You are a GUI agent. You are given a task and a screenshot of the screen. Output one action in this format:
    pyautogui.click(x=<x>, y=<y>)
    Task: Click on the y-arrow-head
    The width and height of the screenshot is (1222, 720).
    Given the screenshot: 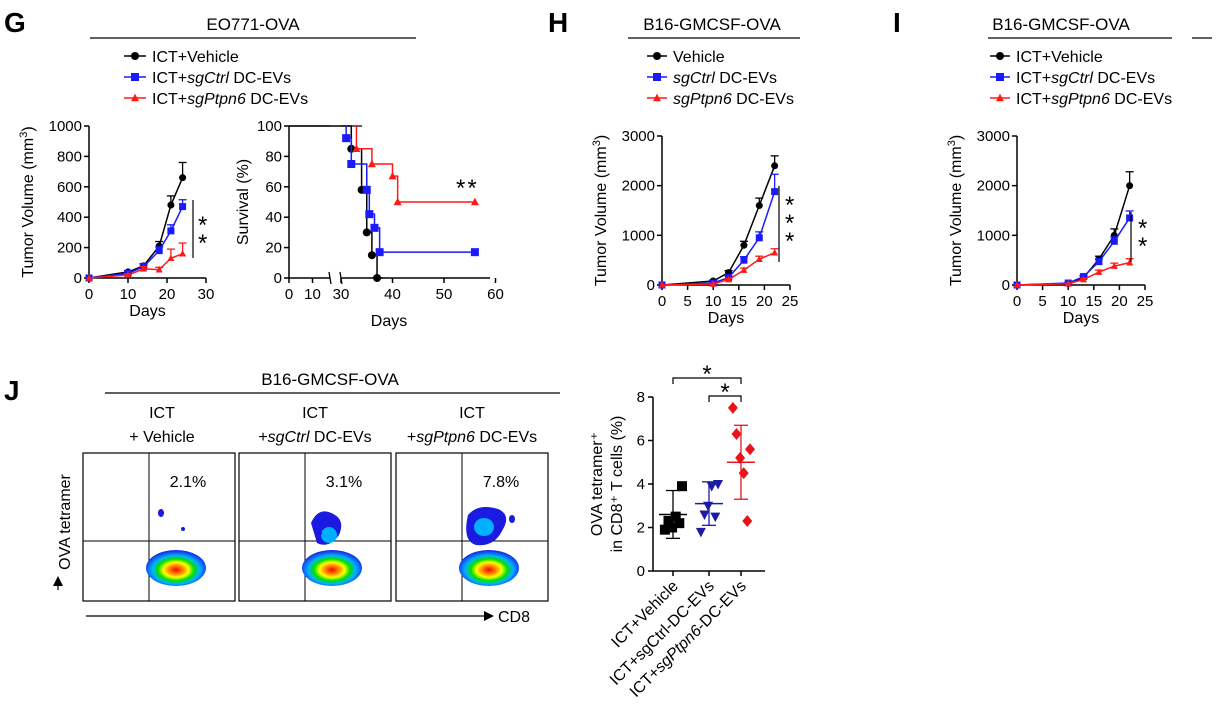 What is the action you would take?
    pyautogui.click(x=58, y=581)
    